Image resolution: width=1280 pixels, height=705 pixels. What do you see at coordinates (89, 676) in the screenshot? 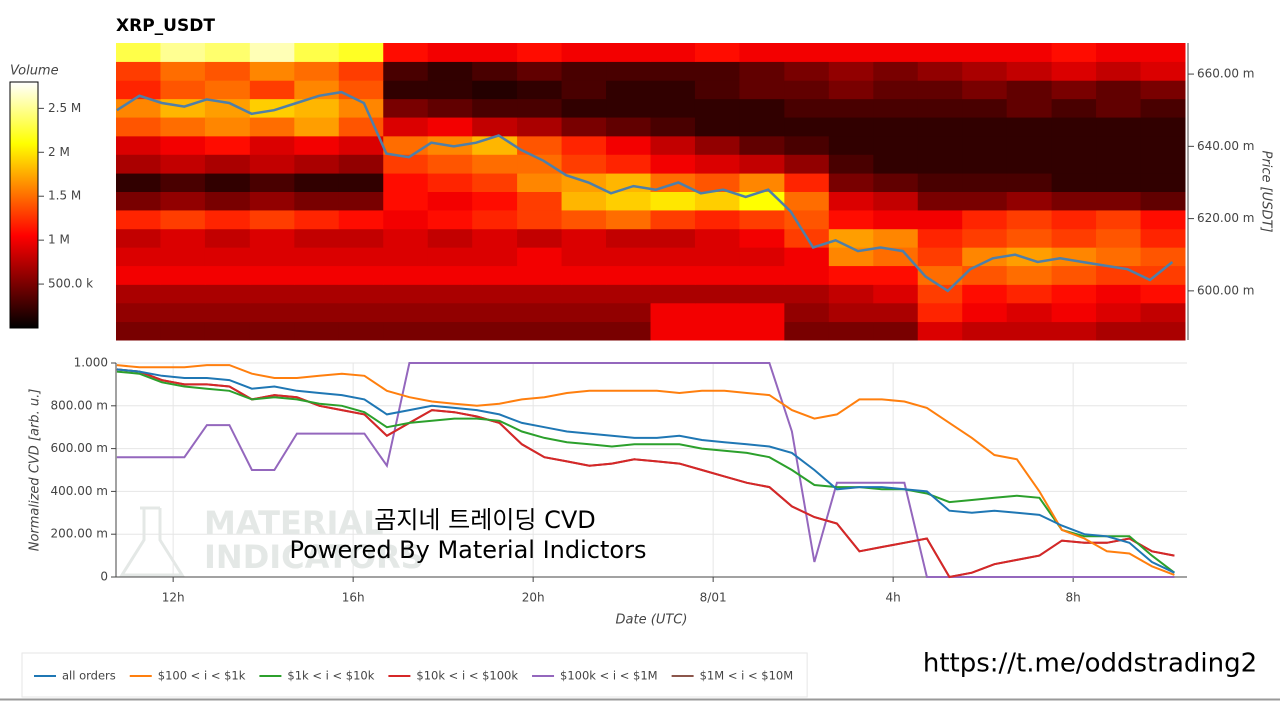
I see `legend-label: all orders` at bounding box center [89, 676].